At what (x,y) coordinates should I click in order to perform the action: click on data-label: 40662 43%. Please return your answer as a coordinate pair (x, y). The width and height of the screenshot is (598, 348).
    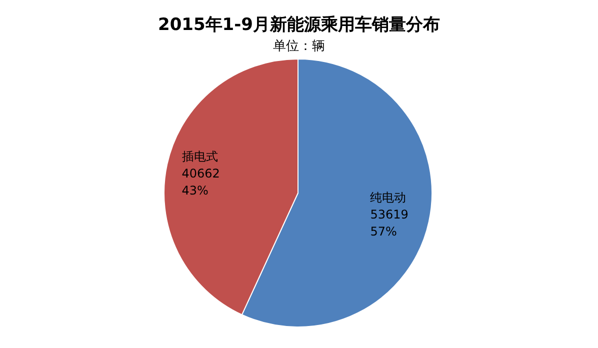
    Looking at the image, I should click on (201, 182).